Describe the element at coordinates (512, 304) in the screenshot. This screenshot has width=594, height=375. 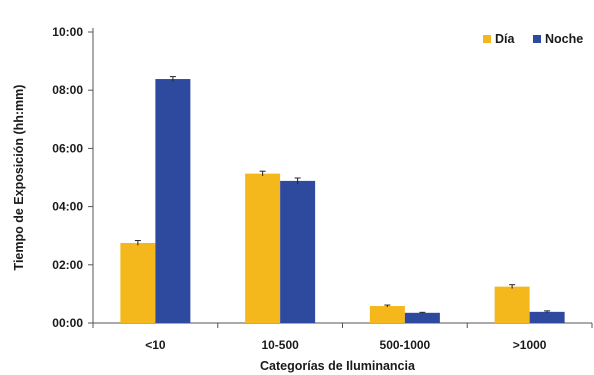
I see `bar-día-4` at that location.